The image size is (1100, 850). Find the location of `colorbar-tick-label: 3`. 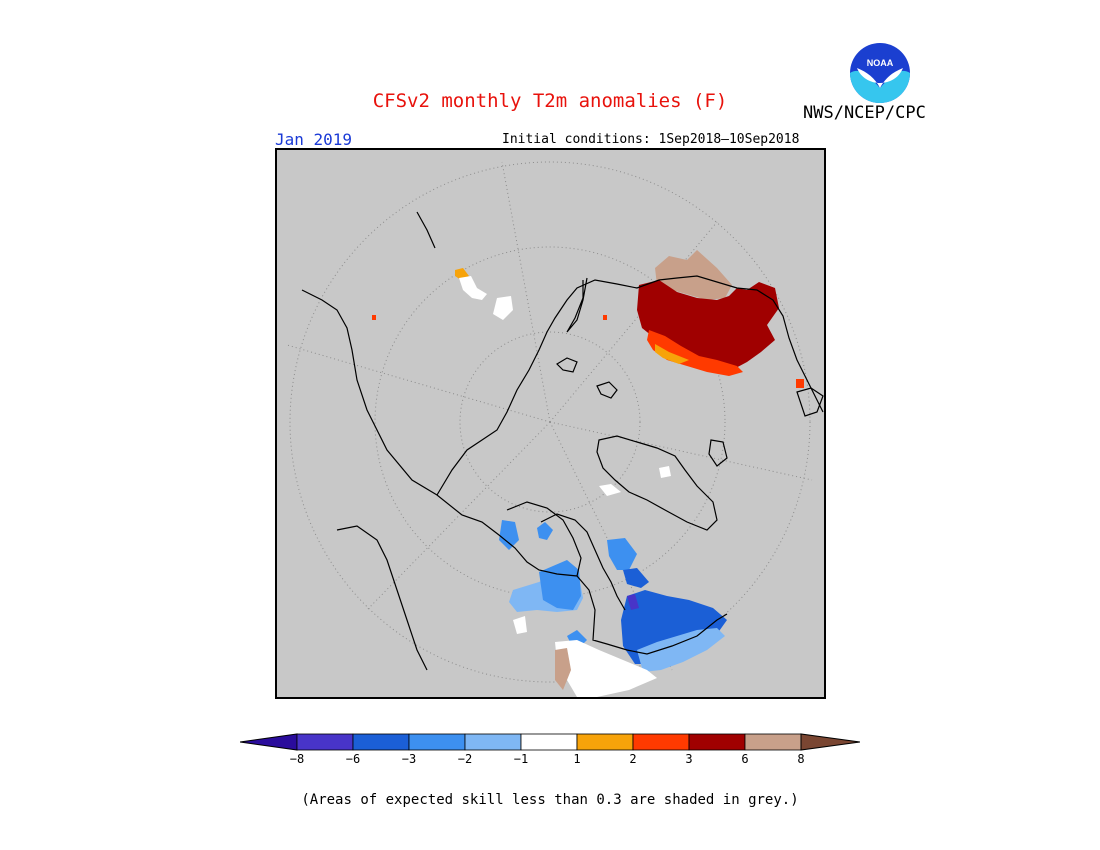

colorbar-tick-label: 3 is located at coordinates (689, 759).